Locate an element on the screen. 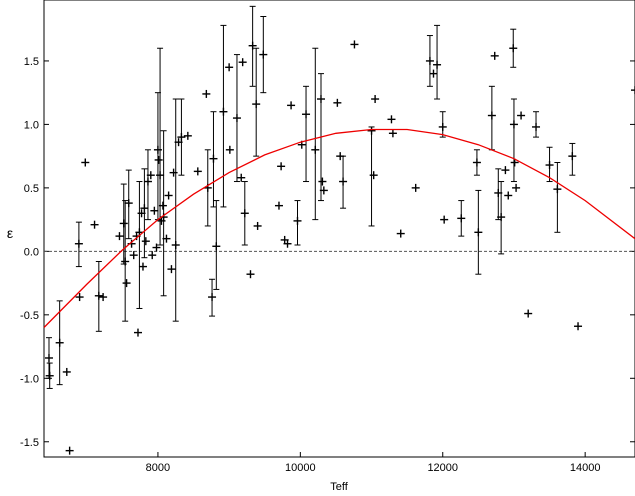  y-tick-label: 1.0 is located at coordinates (31, 125).